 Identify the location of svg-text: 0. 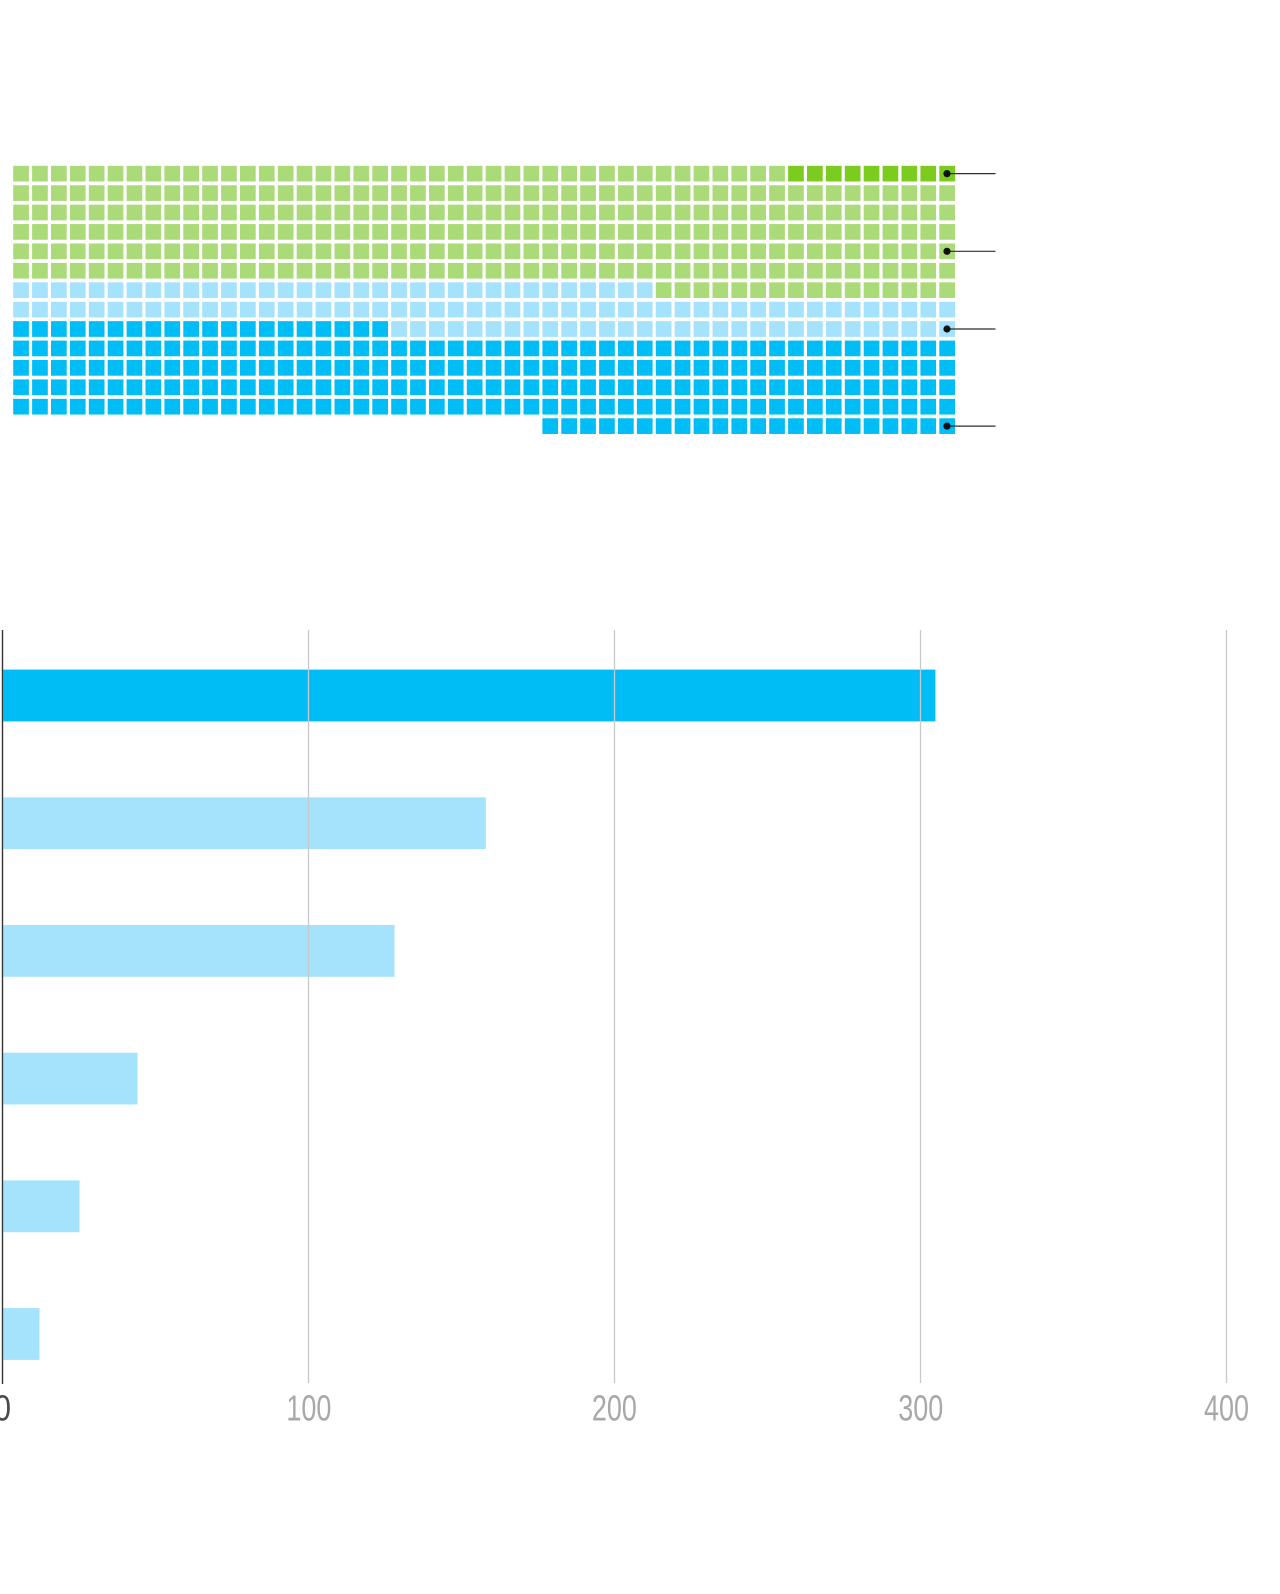
(5, 1407).